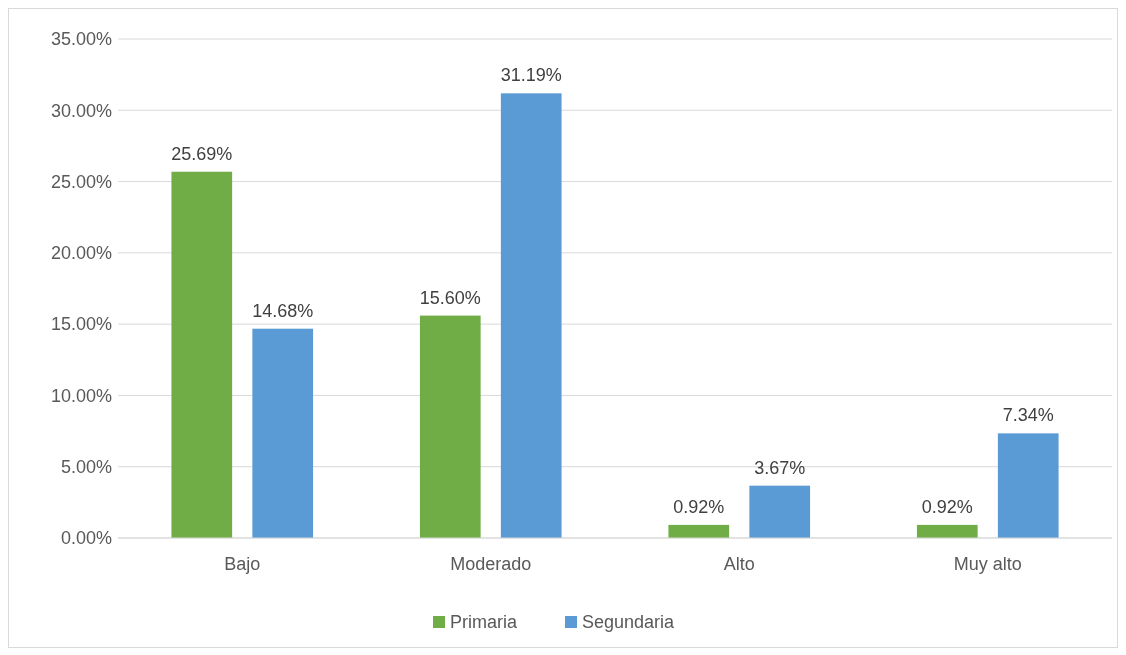 This screenshot has height=655, width=1126. I want to click on y-tick-label: 35.00%, so click(81, 39).